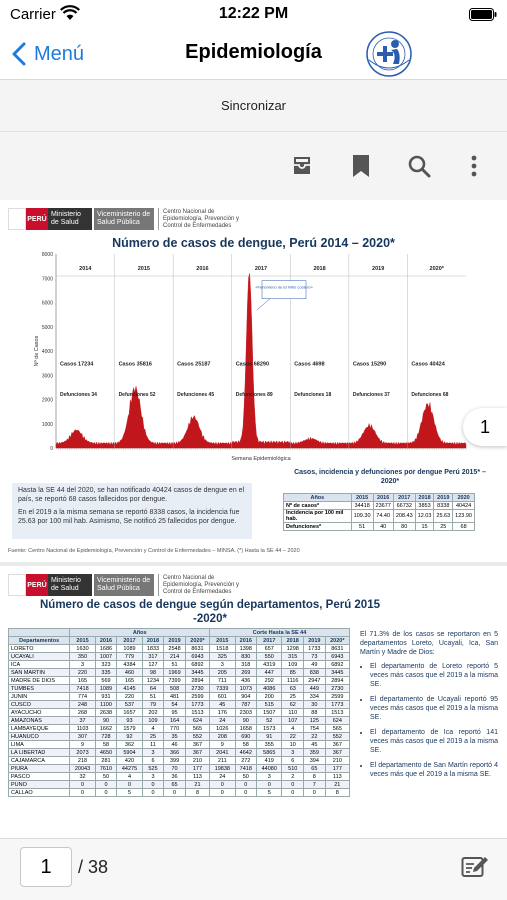 The image size is (507, 900). Describe the element at coordinates (48, 54) in the screenshot. I see `back-button: Menú` at that location.